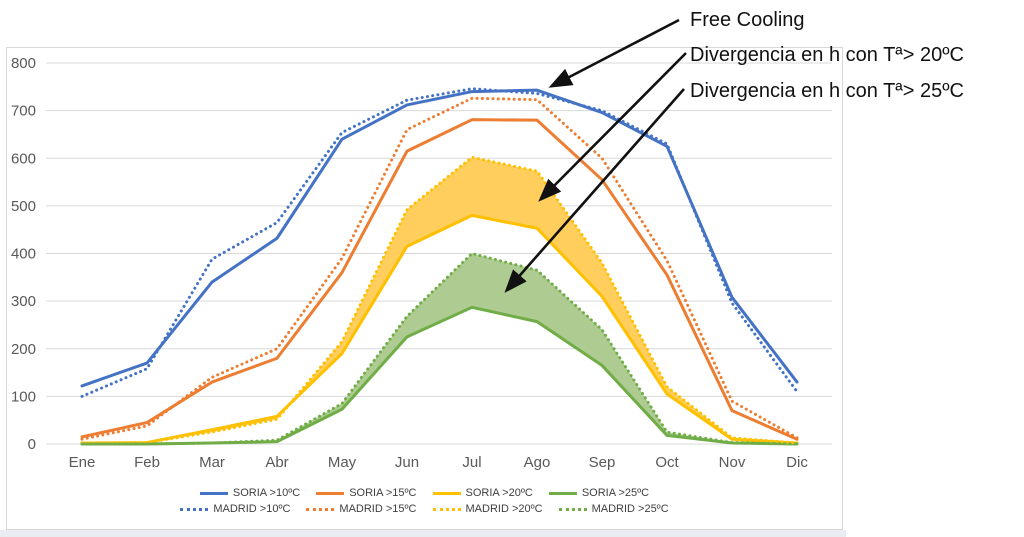 The height and width of the screenshot is (537, 1024). I want to click on legend-item: MADRID >20ºC, so click(487, 509).